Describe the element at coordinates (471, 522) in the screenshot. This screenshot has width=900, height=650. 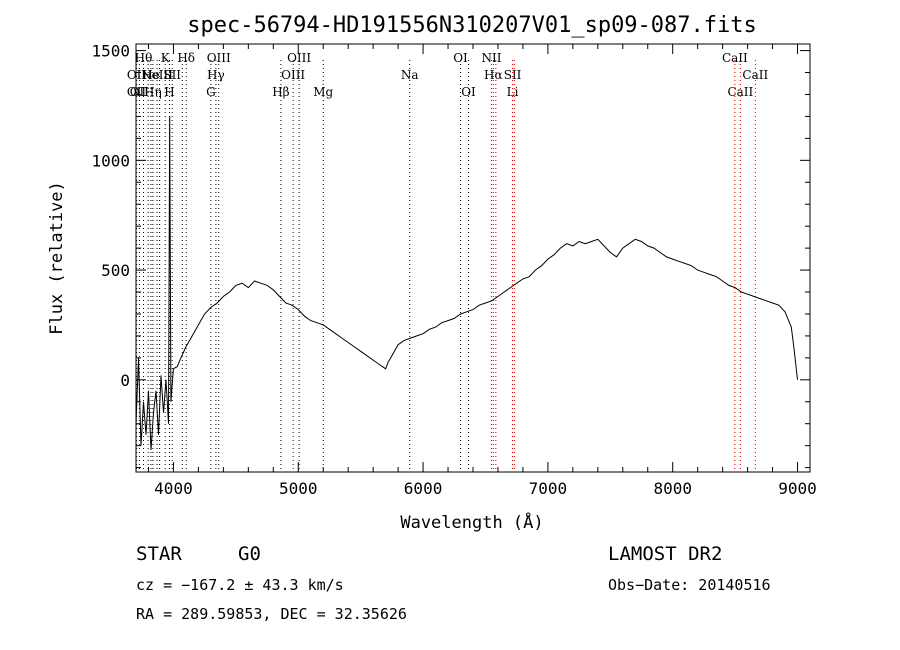
I see `x-axis-label: Wavelength (Å)` at that location.